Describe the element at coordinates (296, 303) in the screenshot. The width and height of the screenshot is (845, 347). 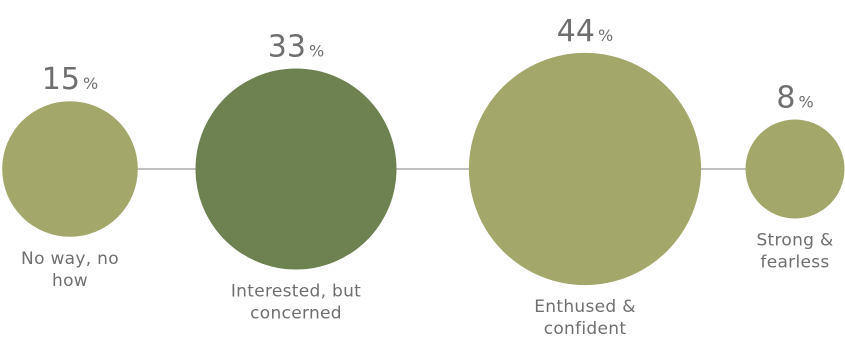
I see `category-label-1: Interested, but concerned` at that location.